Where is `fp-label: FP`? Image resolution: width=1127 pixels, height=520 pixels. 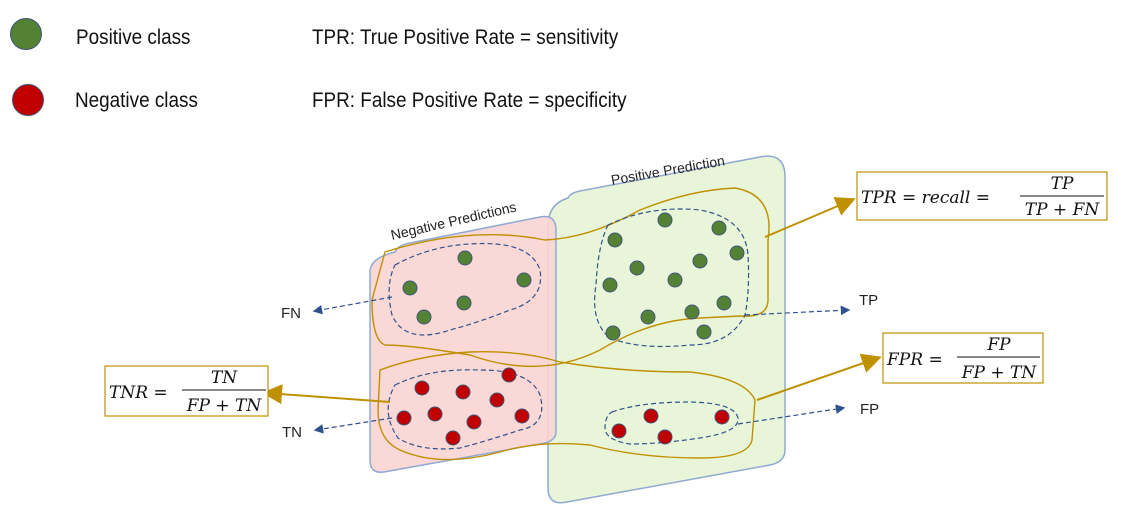 fp-label: FP is located at coordinates (869, 409).